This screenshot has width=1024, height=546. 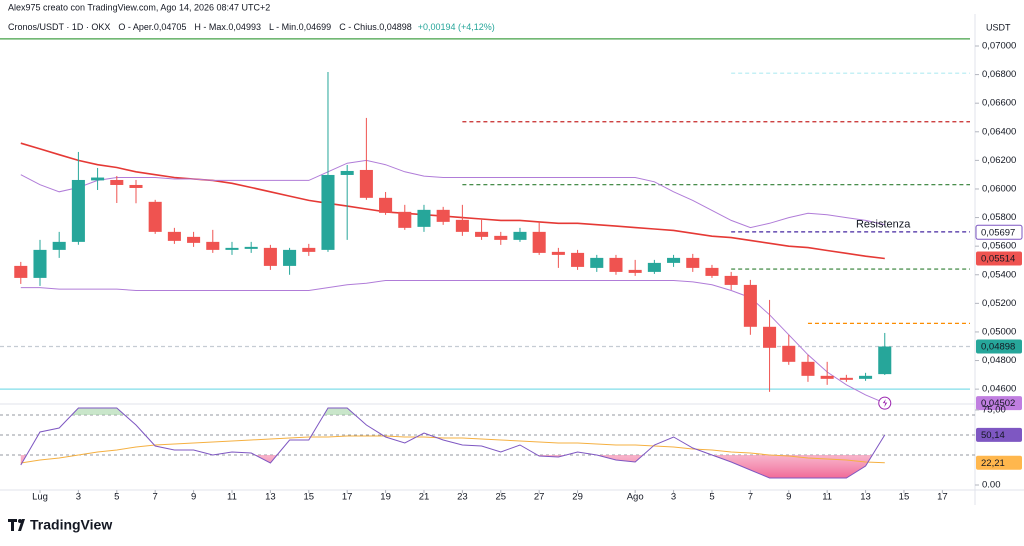 What do you see at coordinates (40, 497) in the screenshot?
I see `x-tick-label: Lug` at bounding box center [40, 497].